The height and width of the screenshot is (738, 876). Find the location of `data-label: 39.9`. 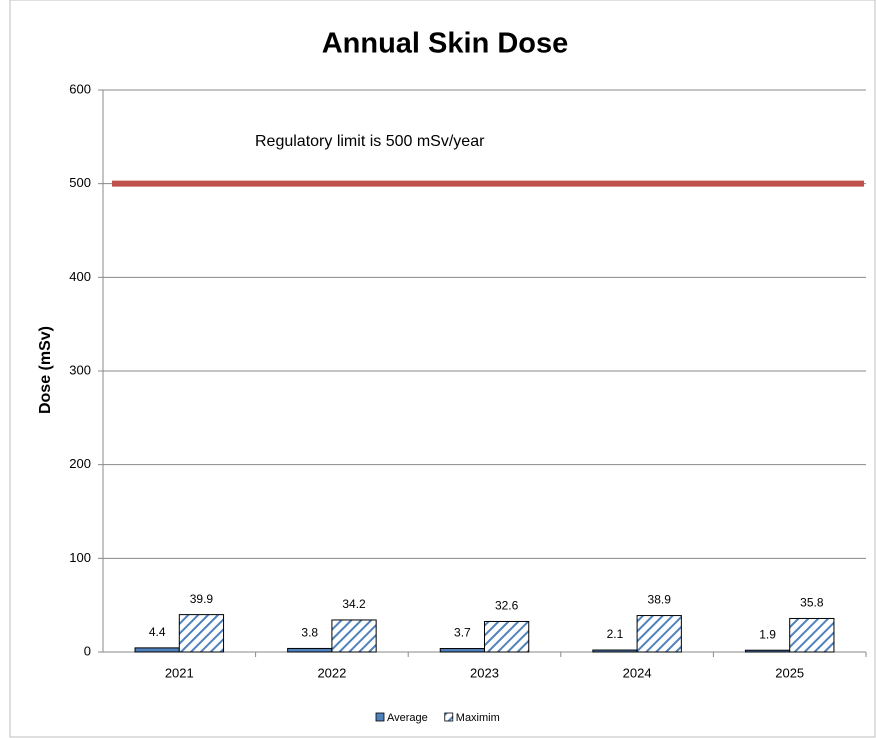

data-label: 39.9 is located at coordinates (202, 599).